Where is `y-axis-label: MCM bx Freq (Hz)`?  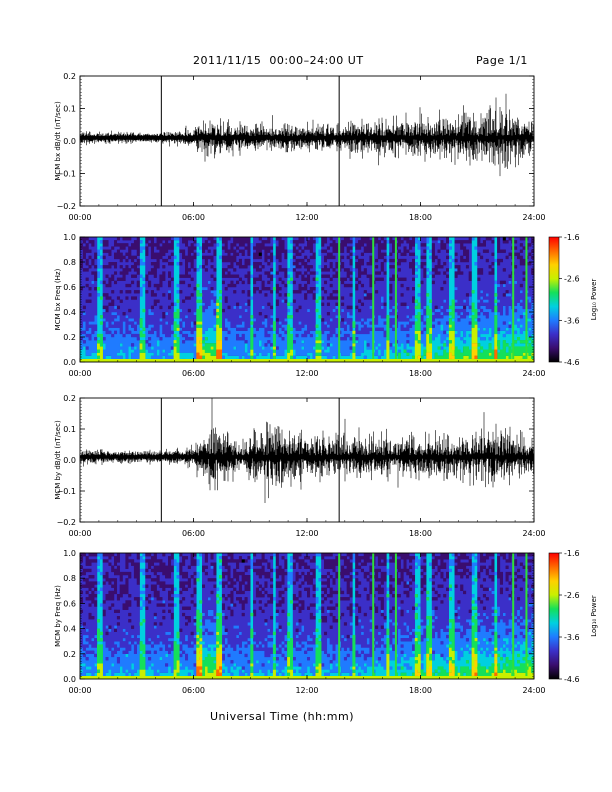 y-axis-label: MCM bx Freq (Hz) is located at coordinates (58, 299).